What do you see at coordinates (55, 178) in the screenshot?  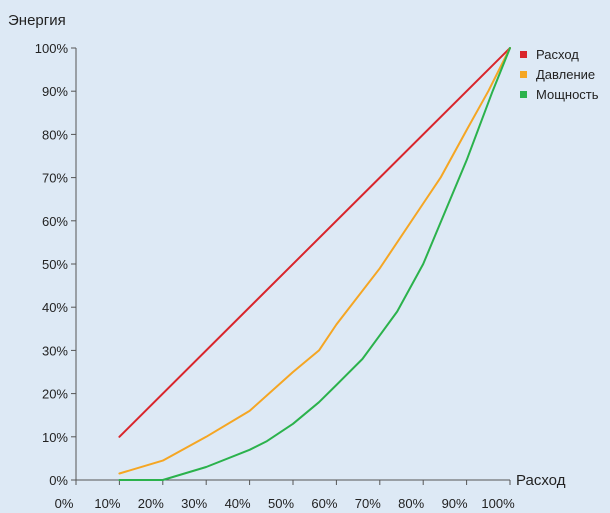 I see `y-tick-label: 70%` at bounding box center [55, 178].